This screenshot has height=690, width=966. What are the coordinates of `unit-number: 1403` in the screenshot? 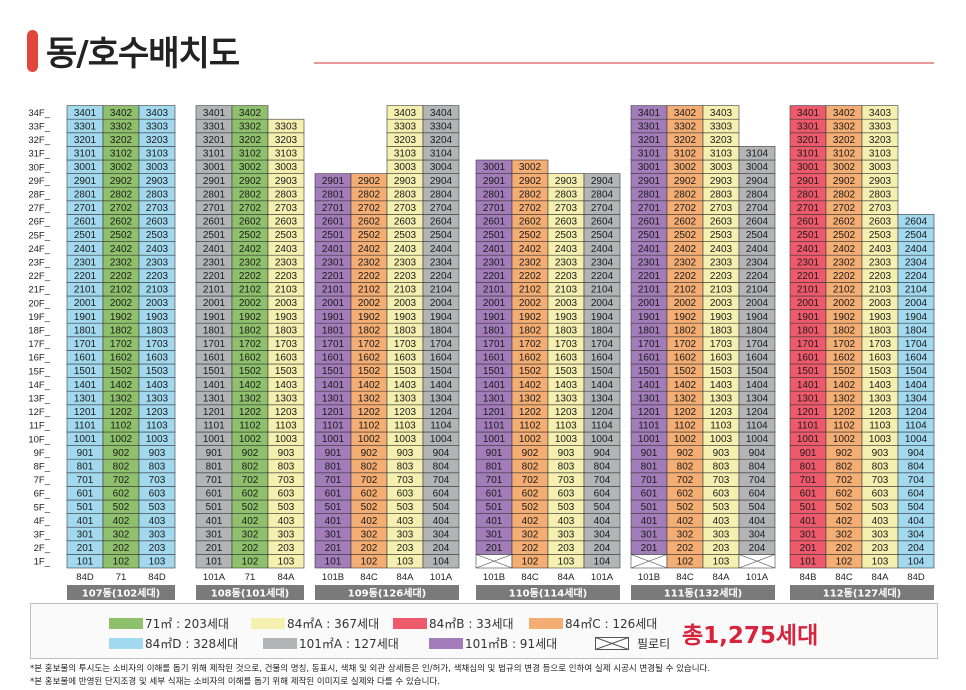 It's located at (286, 385).